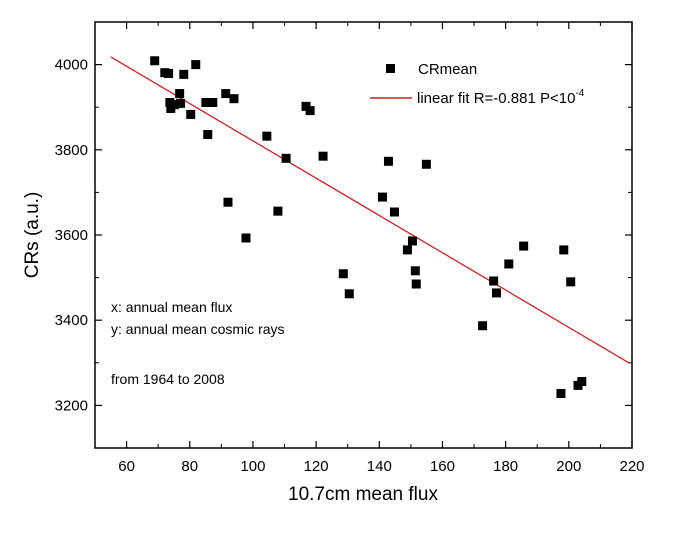 The image size is (684, 534). Describe the element at coordinates (71, 235) in the screenshot. I see `y-tick-label: 3600` at that location.